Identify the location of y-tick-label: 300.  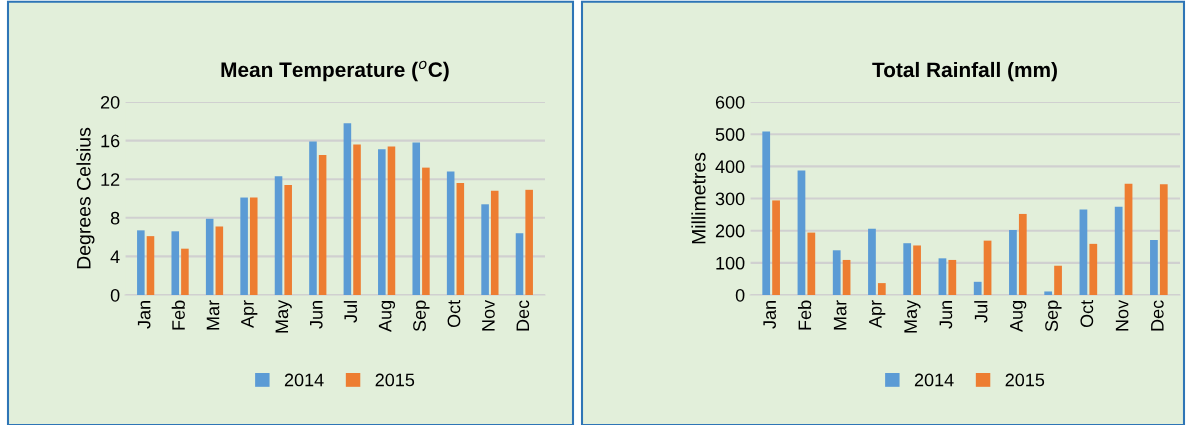
(730, 199).